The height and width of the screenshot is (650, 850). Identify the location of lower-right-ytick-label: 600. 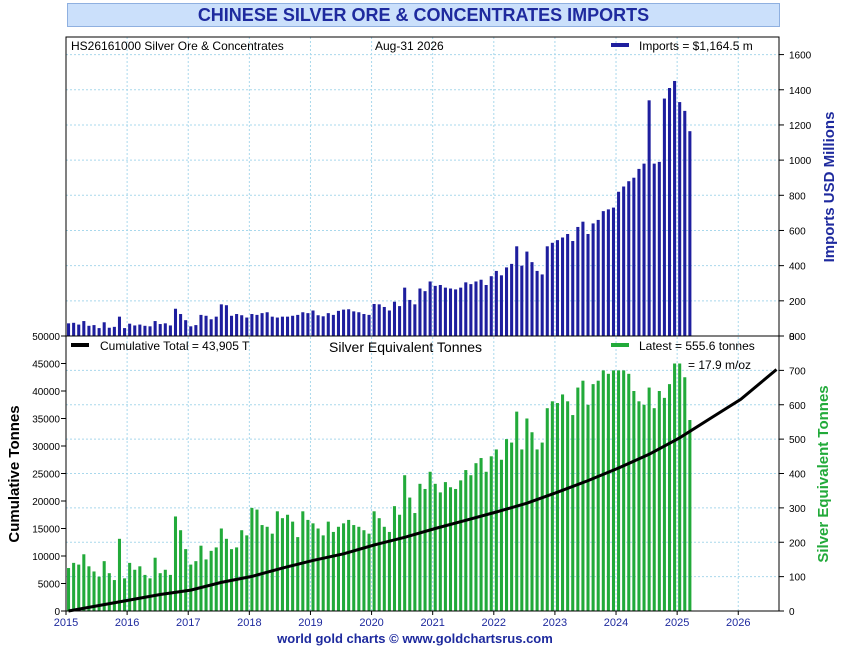
(797, 406).